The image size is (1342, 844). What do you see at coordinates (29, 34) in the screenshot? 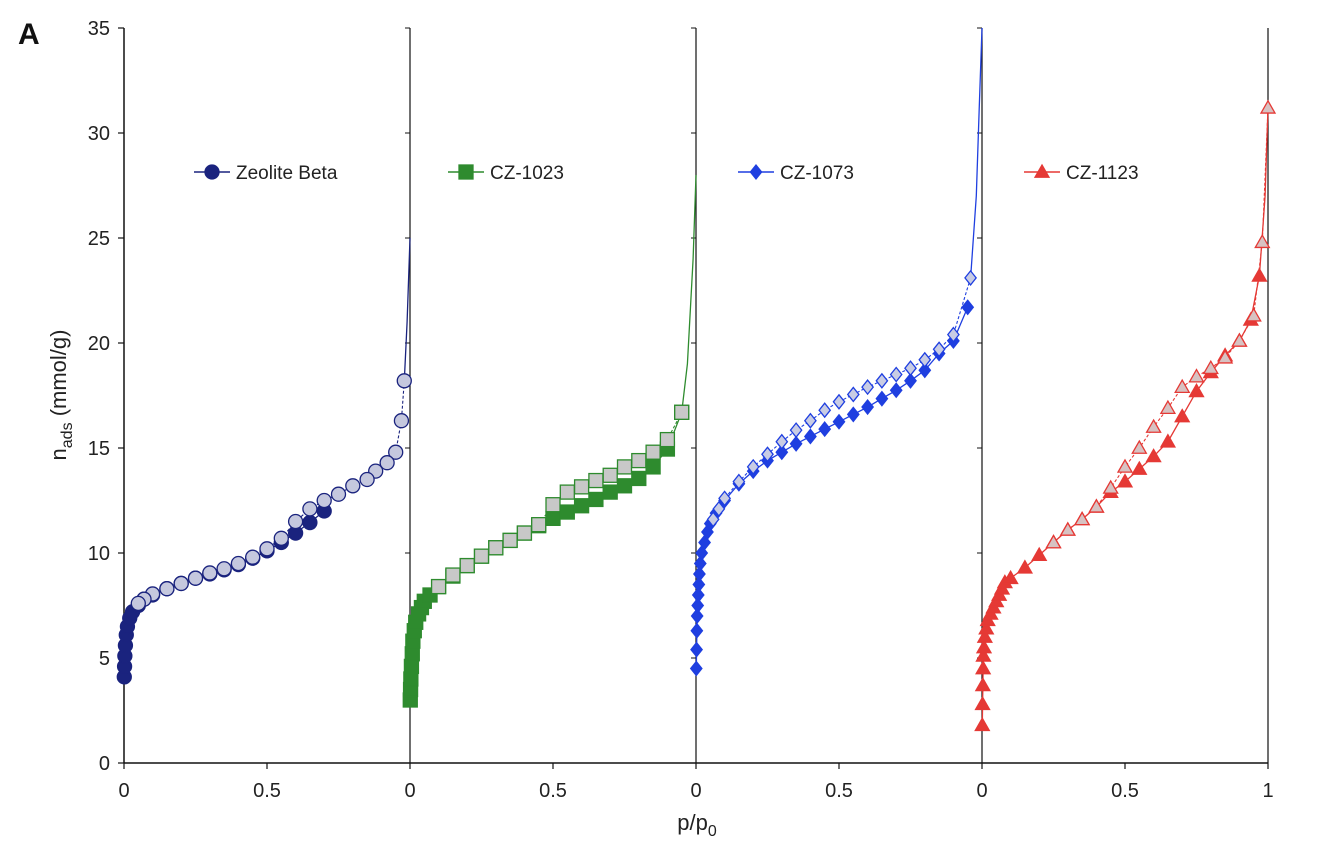
I see `panel-letter: A` at bounding box center [29, 34].